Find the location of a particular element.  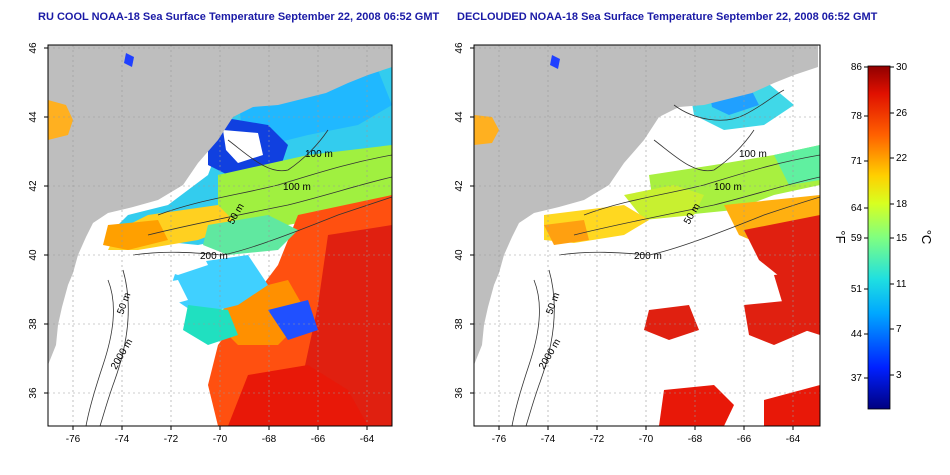

colorbar-unit-c: °C is located at coordinates (926, 237).